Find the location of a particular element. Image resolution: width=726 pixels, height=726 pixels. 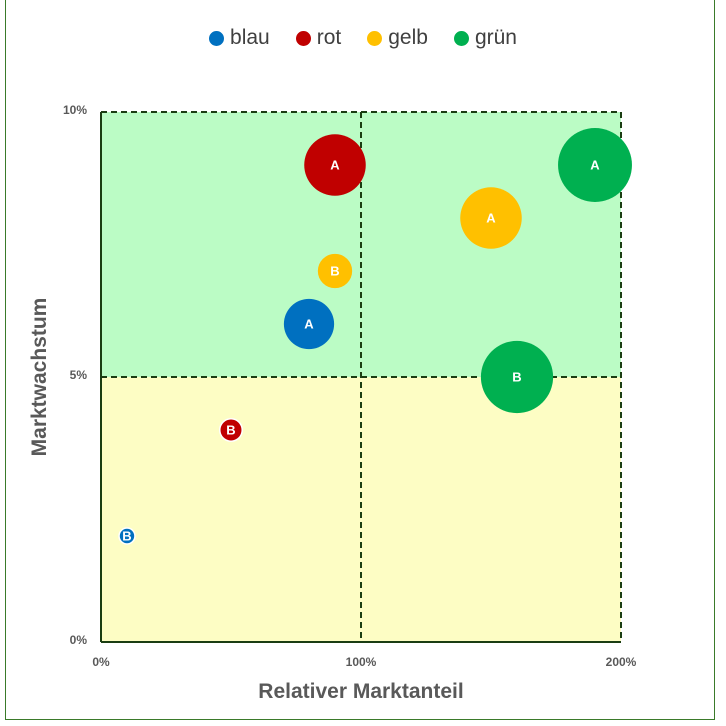

bubble-label-gelb-B: B is located at coordinates (334, 271).